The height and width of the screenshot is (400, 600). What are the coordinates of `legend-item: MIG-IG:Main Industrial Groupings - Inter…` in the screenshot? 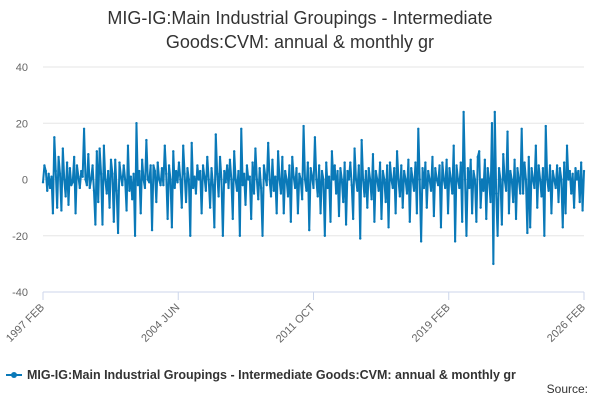 It's located at (261, 375).